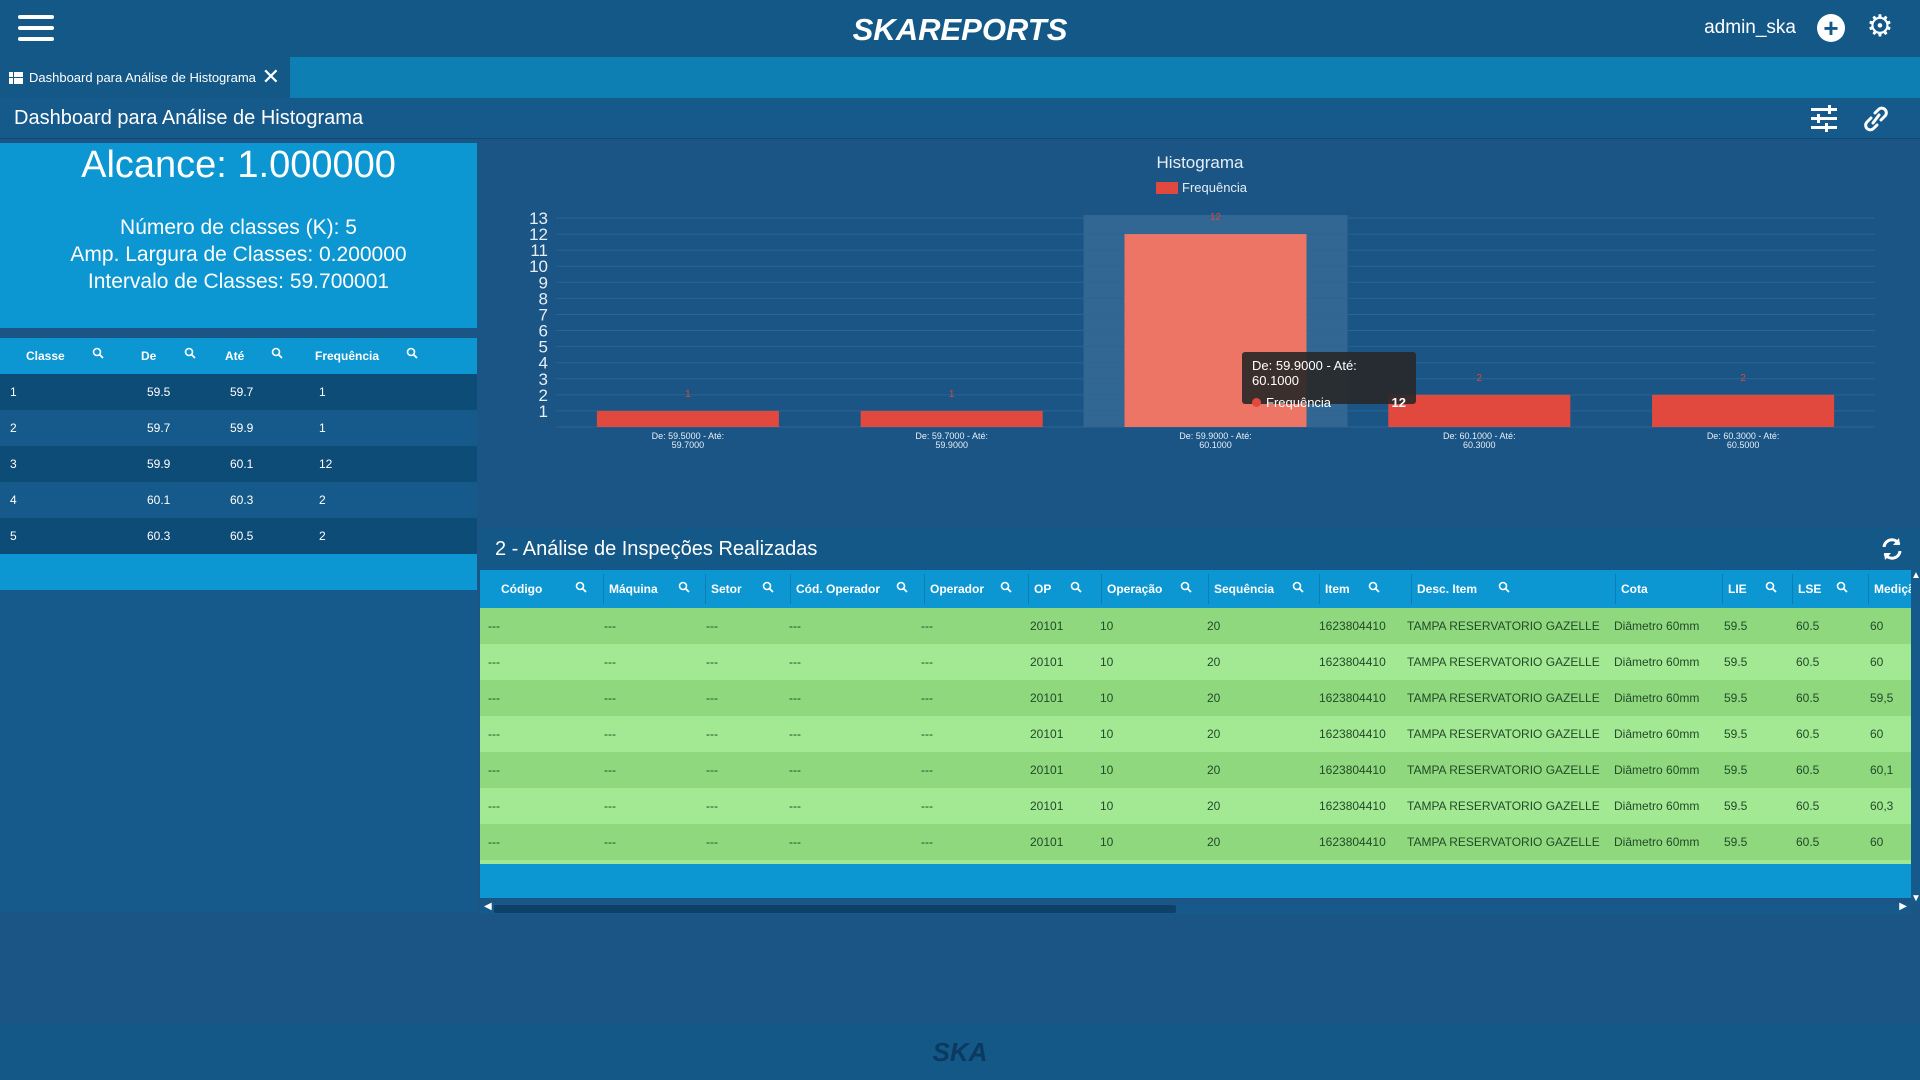 This screenshot has width=1920, height=1080. I want to click on tab-dashboard: Dashboard para Análise de Histograma ✕, so click(145, 77).